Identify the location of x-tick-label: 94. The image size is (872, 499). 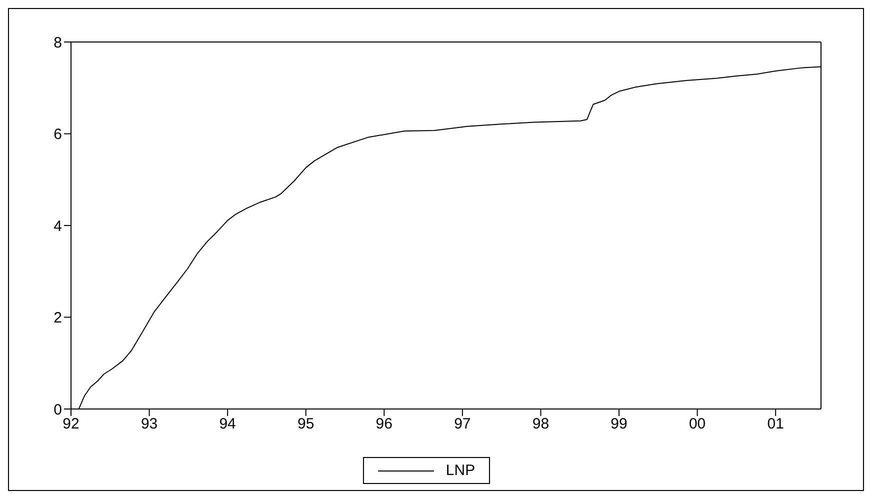
(227, 424).